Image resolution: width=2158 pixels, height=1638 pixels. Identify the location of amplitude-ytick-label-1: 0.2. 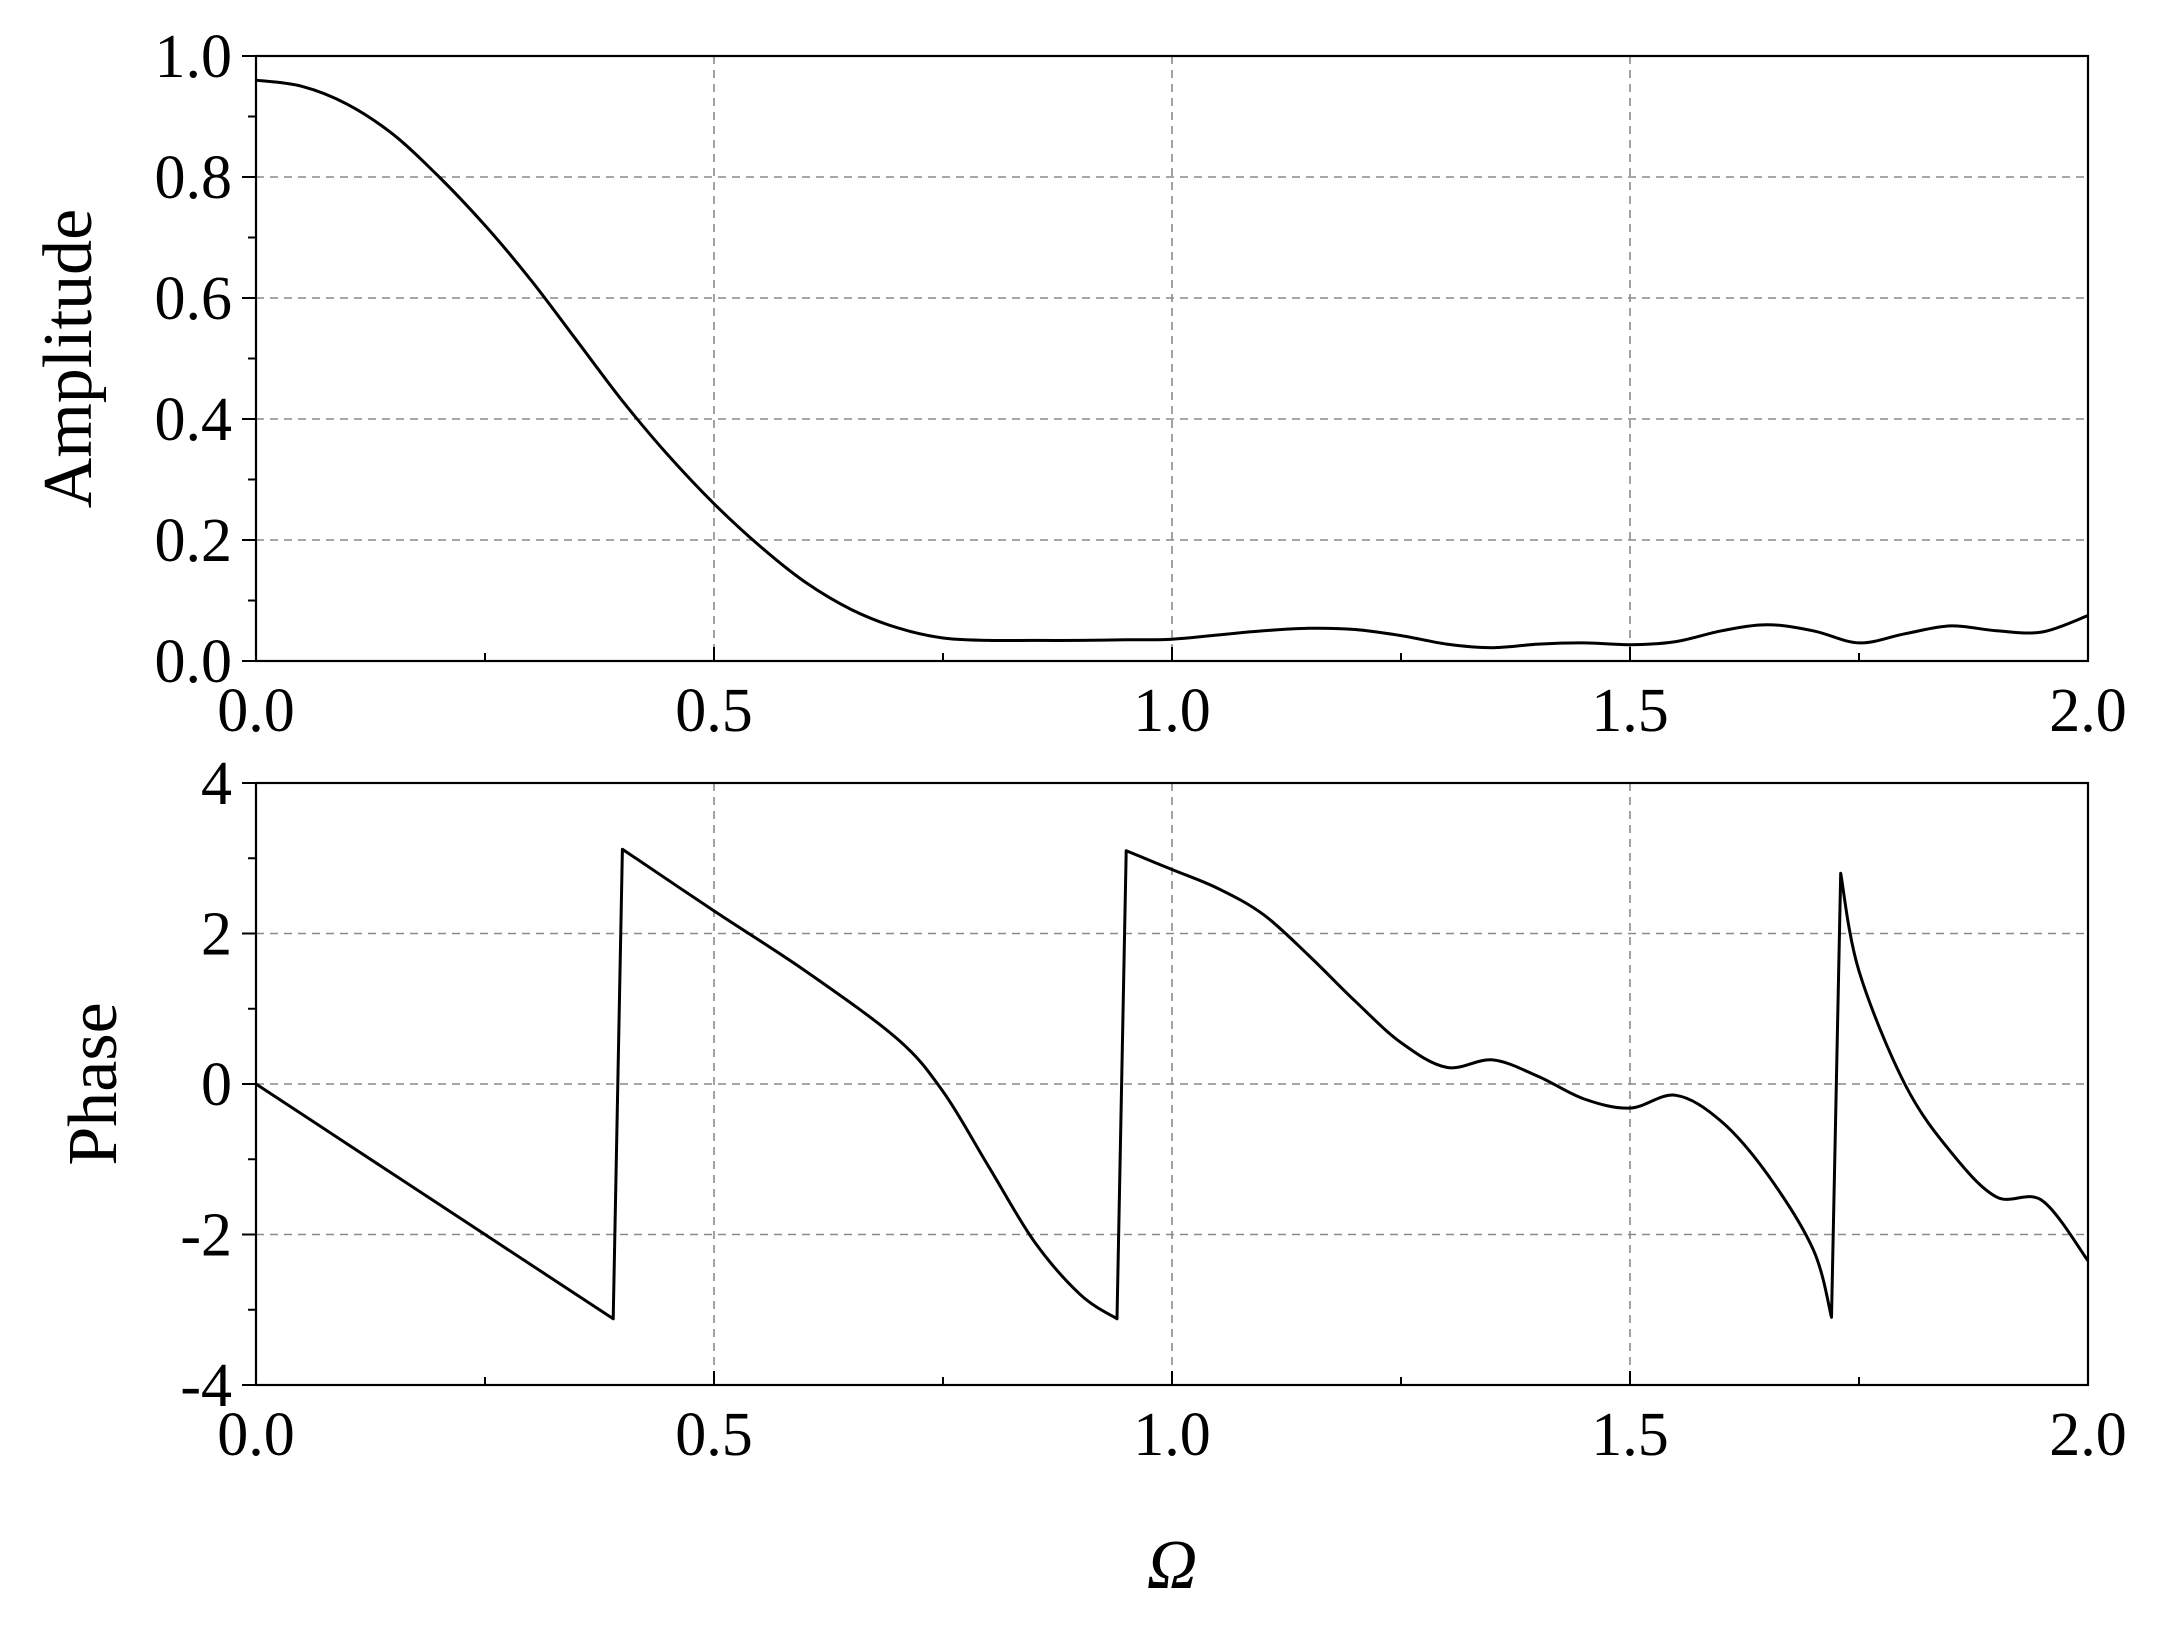
(194, 541).